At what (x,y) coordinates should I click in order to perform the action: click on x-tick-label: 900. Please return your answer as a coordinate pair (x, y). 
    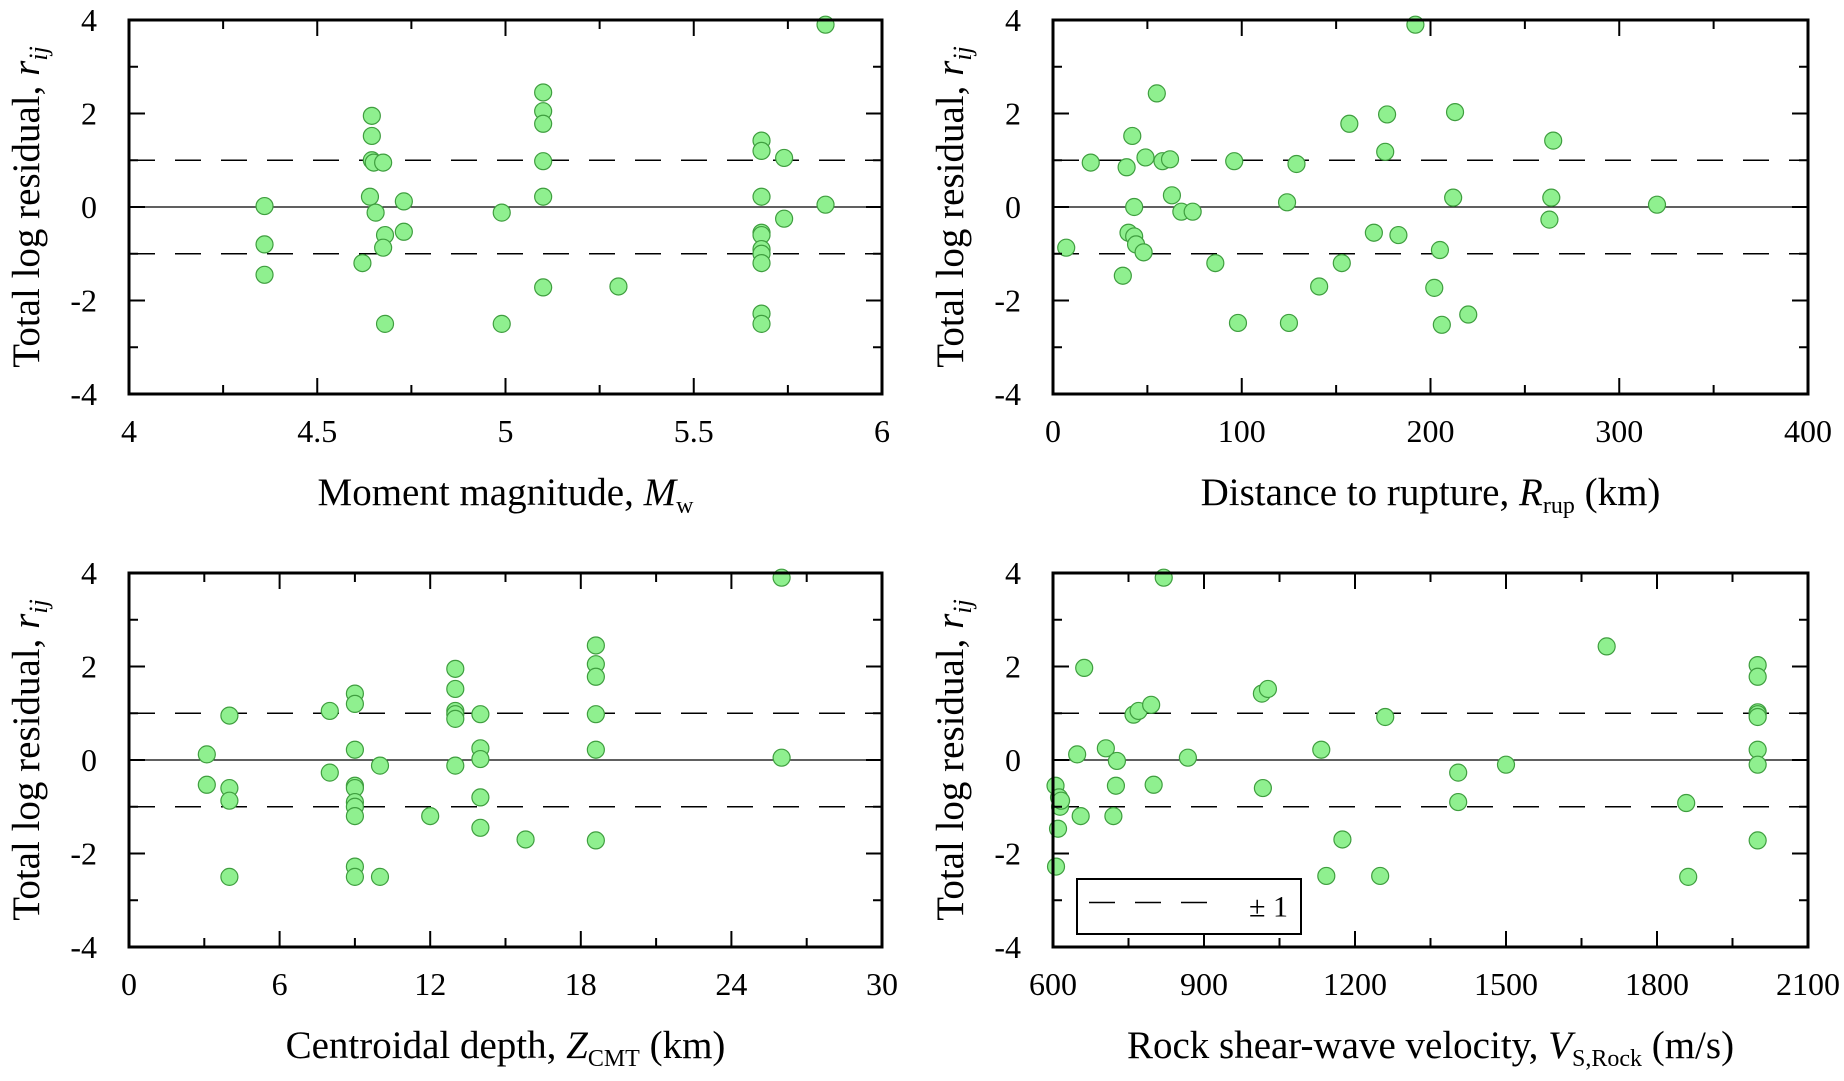
    Looking at the image, I should click on (1204, 984).